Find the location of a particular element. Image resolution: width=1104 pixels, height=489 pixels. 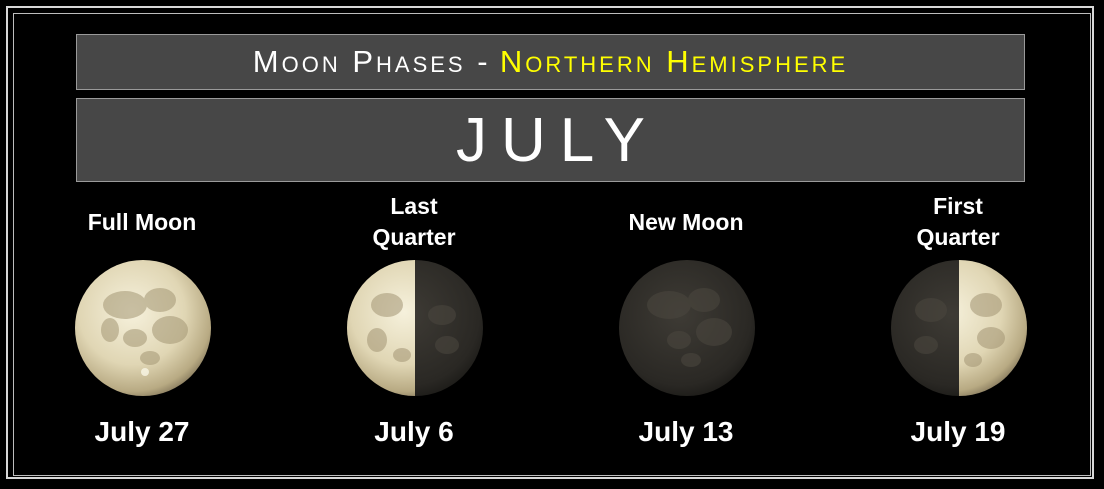

last-quarter-moon-icon is located at coordinates (415, 328).